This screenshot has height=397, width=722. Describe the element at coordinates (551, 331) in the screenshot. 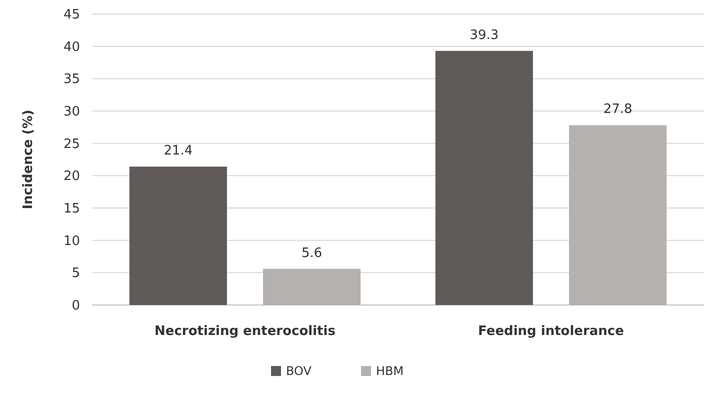

I see `x-tick-label: Feeding intolerance` at that location.